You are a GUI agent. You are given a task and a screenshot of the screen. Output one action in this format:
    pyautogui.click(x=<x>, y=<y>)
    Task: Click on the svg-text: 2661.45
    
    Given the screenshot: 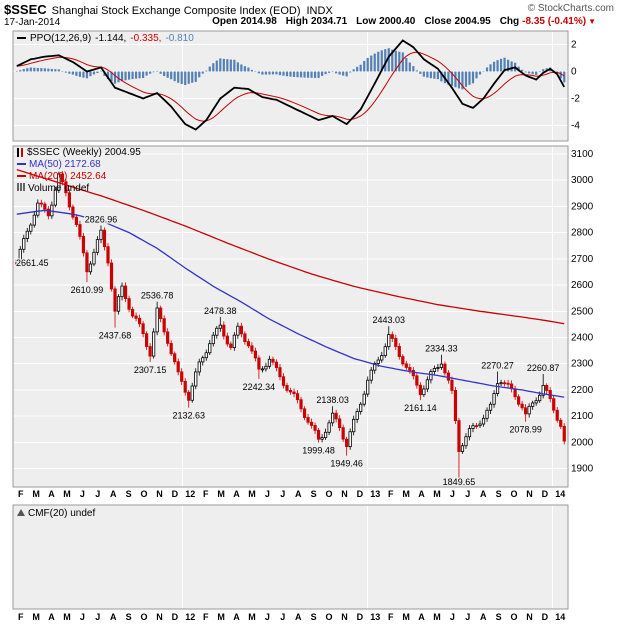 What is the action you would take?
    pyautogui.click(x=32, y=263)
    